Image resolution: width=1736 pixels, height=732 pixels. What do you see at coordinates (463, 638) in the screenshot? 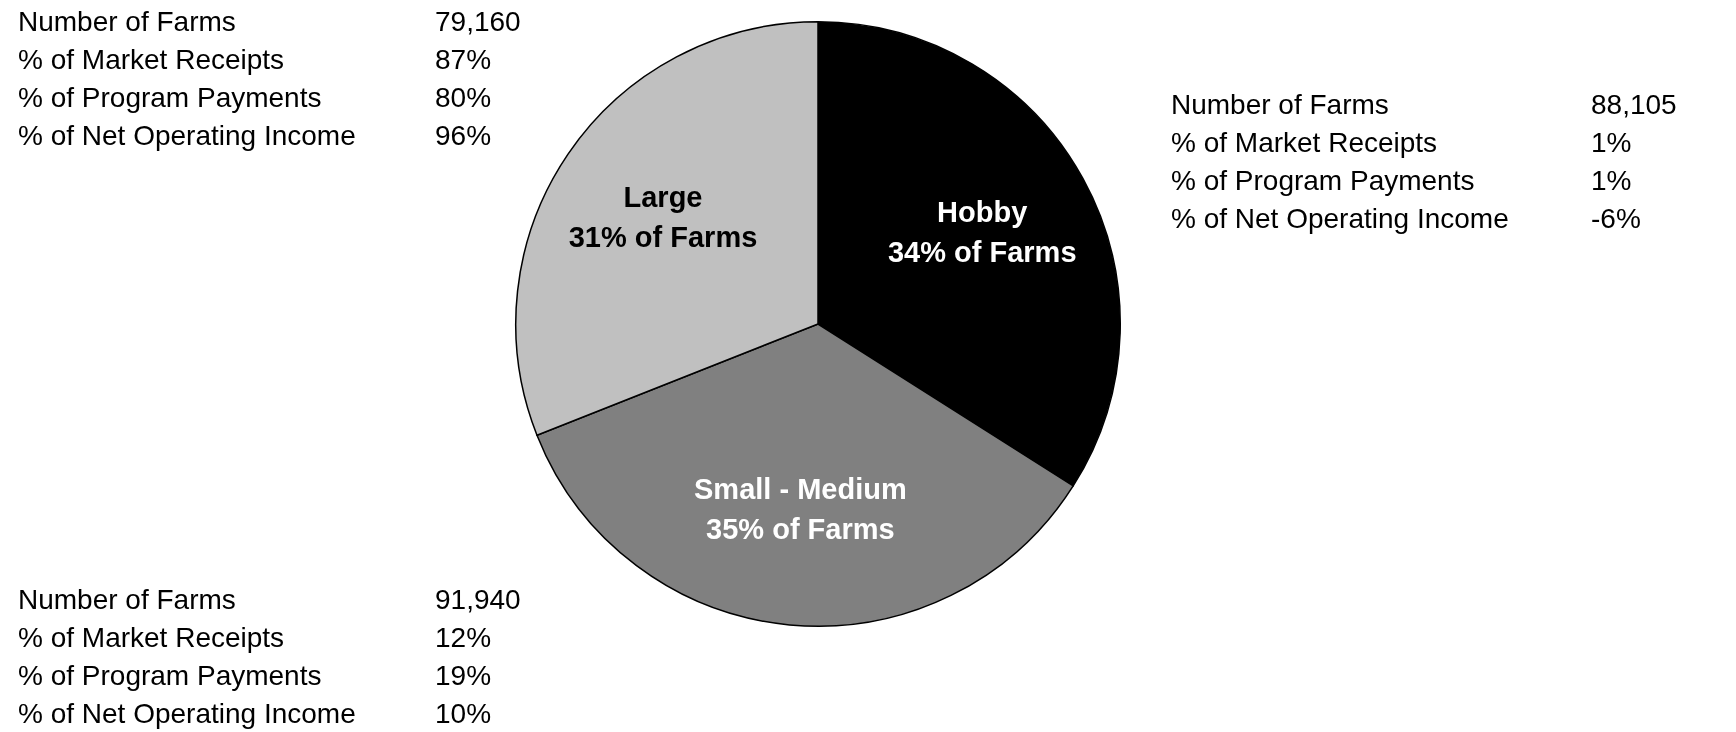
I see `text: 12%` at bounding box center [463, 638].